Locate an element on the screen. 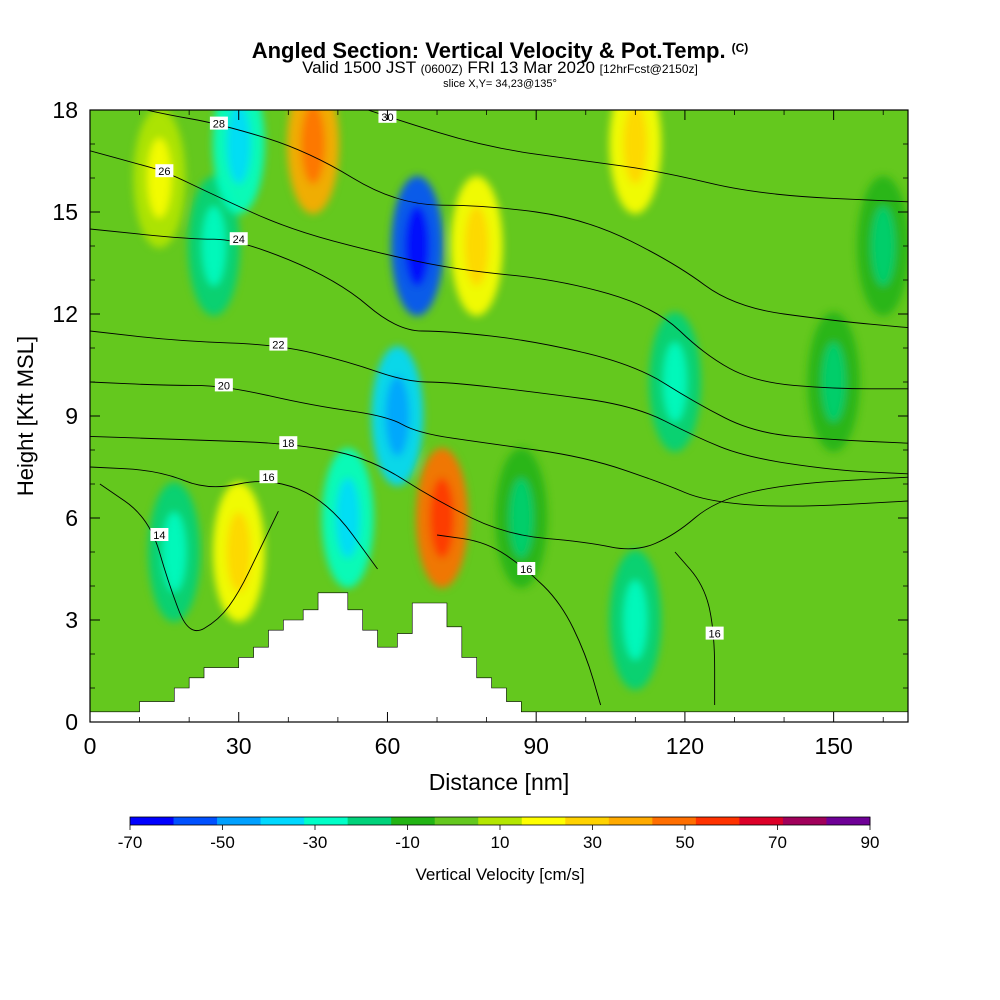  contour-label: 18 is located at coordinates (288, 444).